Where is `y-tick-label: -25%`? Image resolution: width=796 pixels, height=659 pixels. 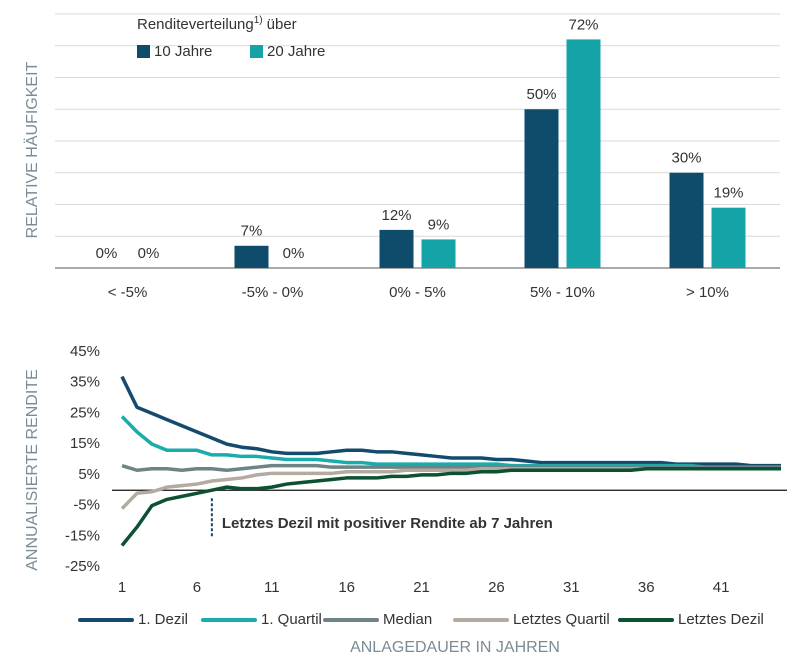 y-tick-label: -25% is located at coordinates (82, 566).